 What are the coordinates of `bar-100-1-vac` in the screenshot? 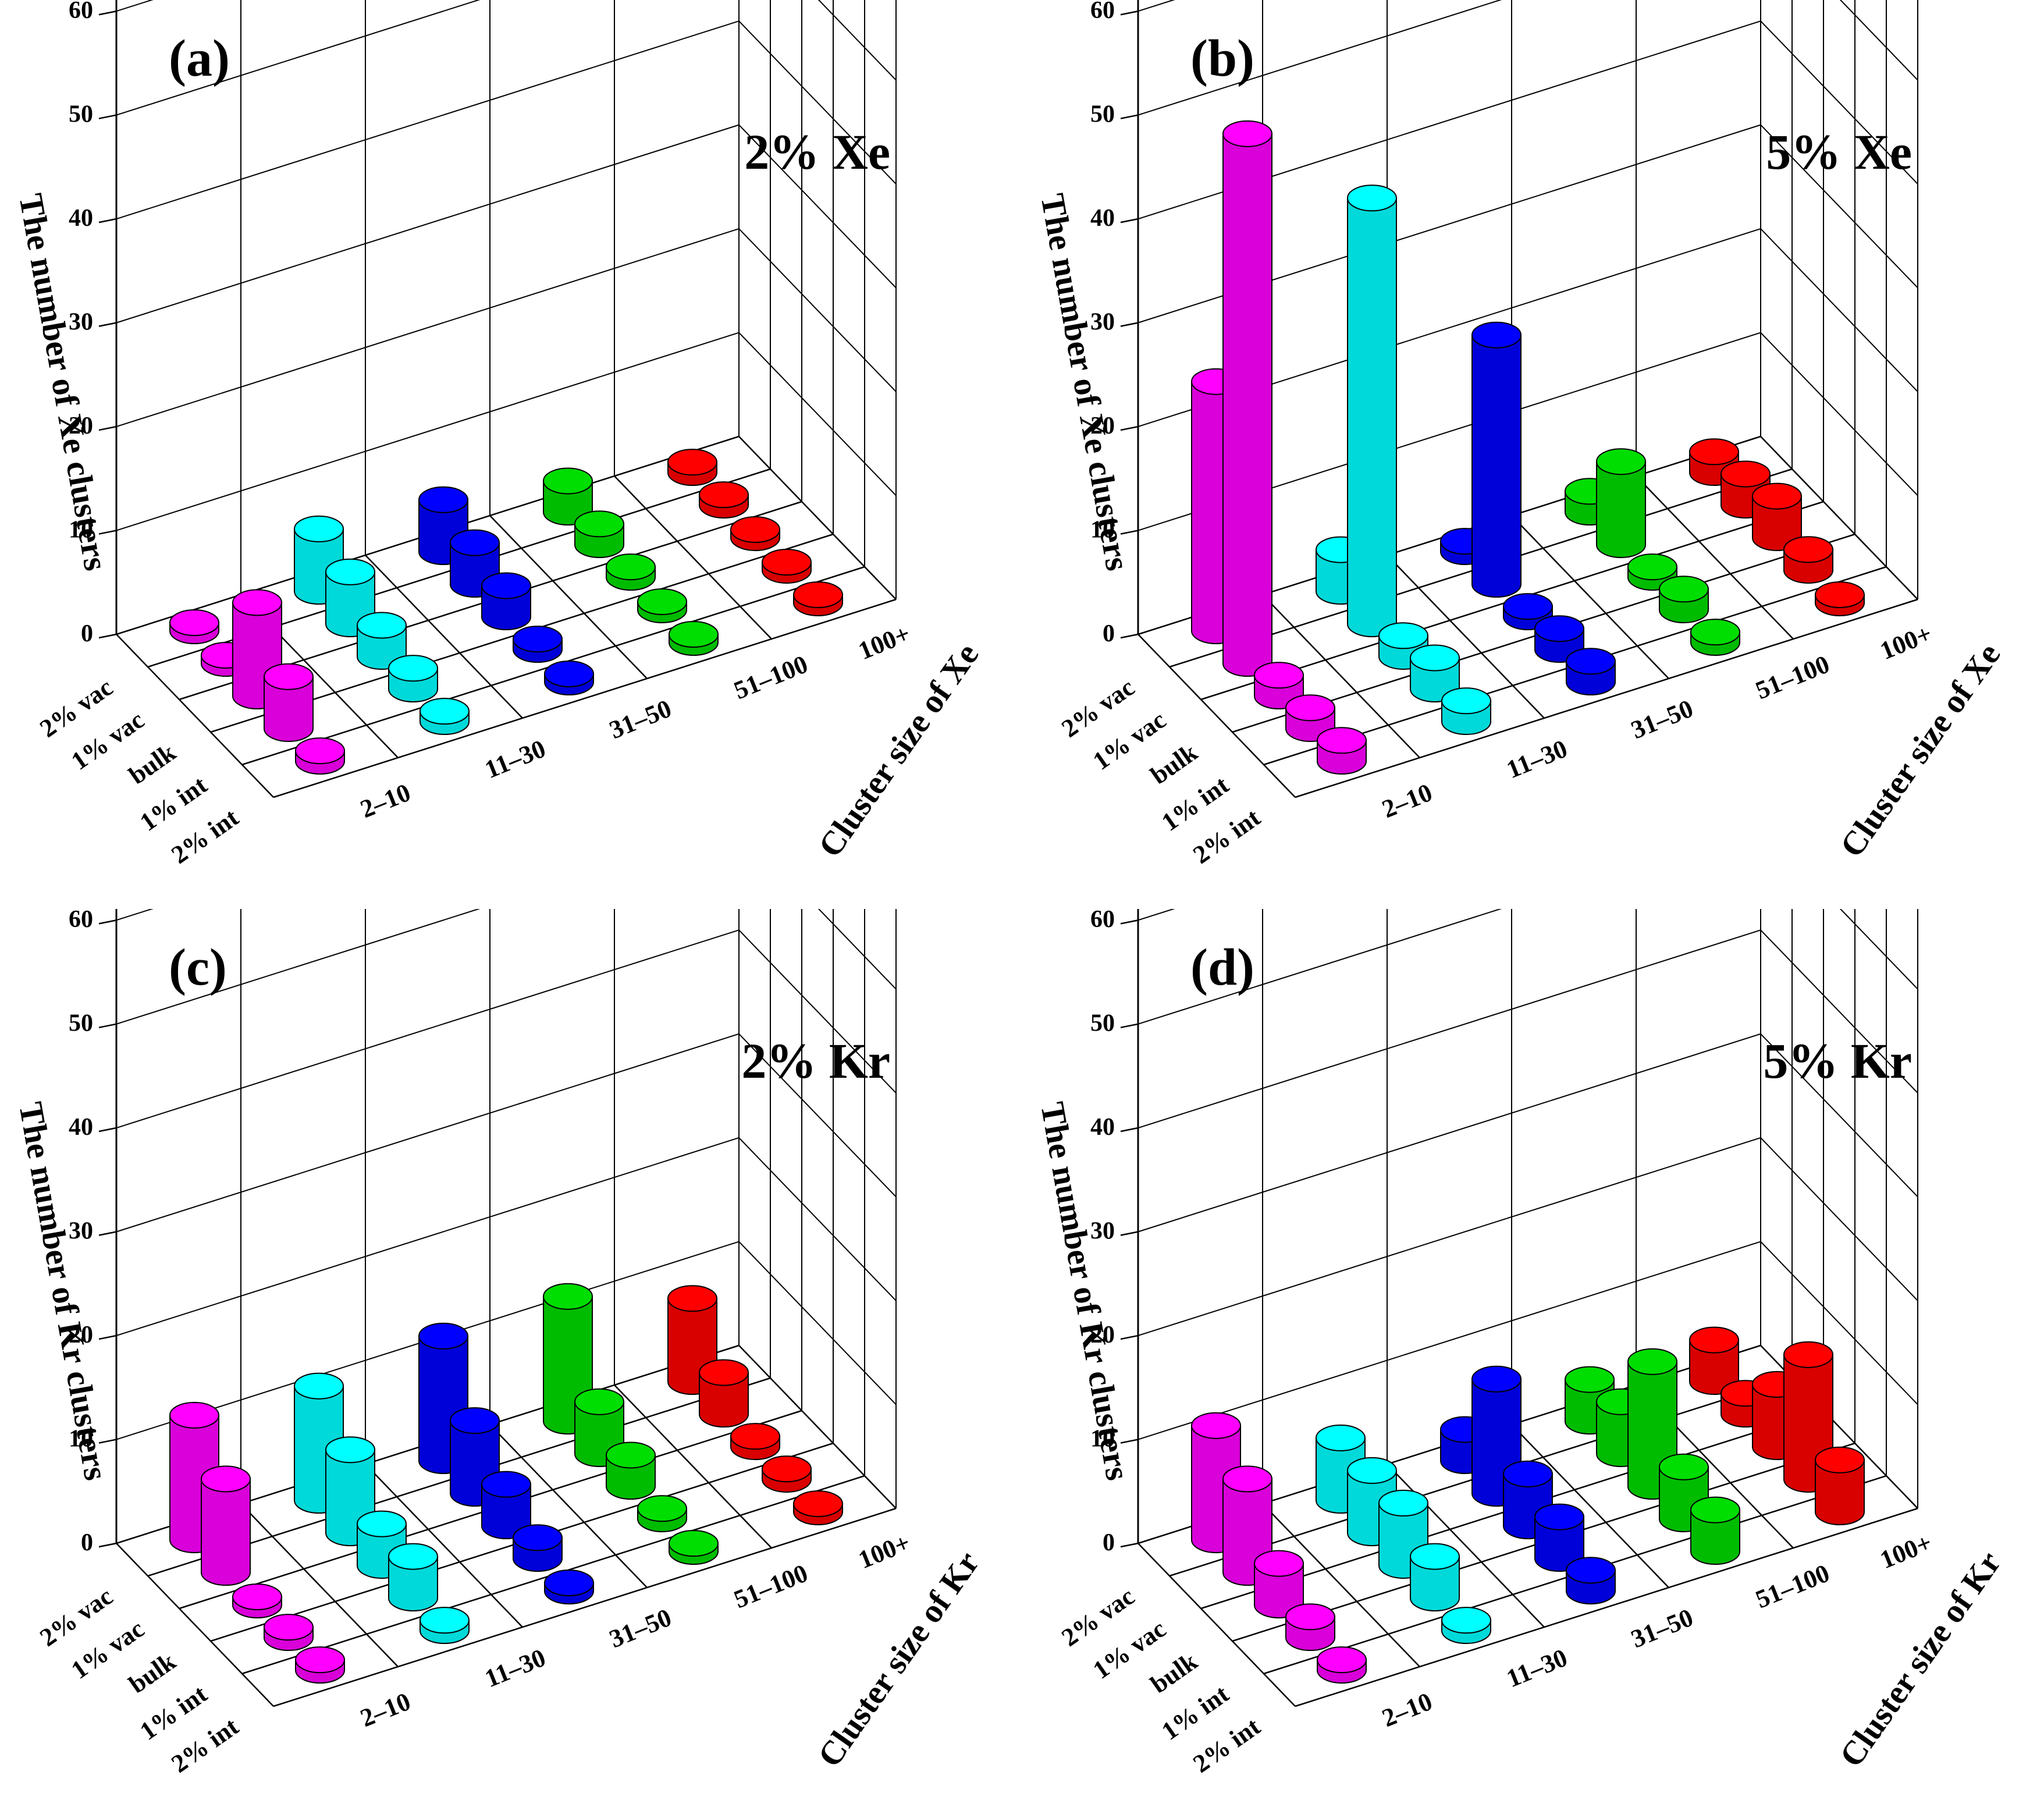 It's located at (724, 1394).